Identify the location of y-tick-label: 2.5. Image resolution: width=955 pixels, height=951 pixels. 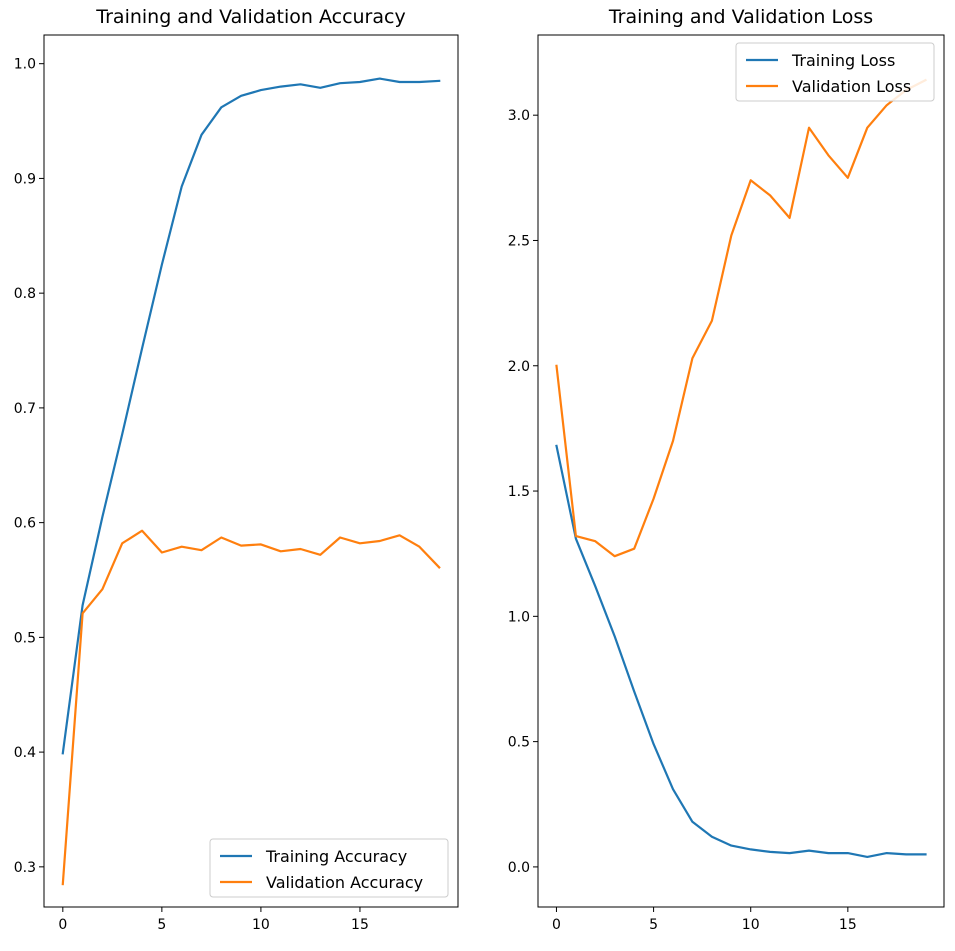
(519, 241).